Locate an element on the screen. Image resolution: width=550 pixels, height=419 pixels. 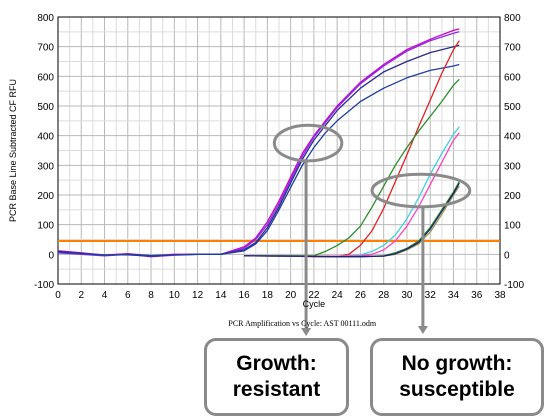
y-tick-label-right: 200 is located at coordinates (512, 196).